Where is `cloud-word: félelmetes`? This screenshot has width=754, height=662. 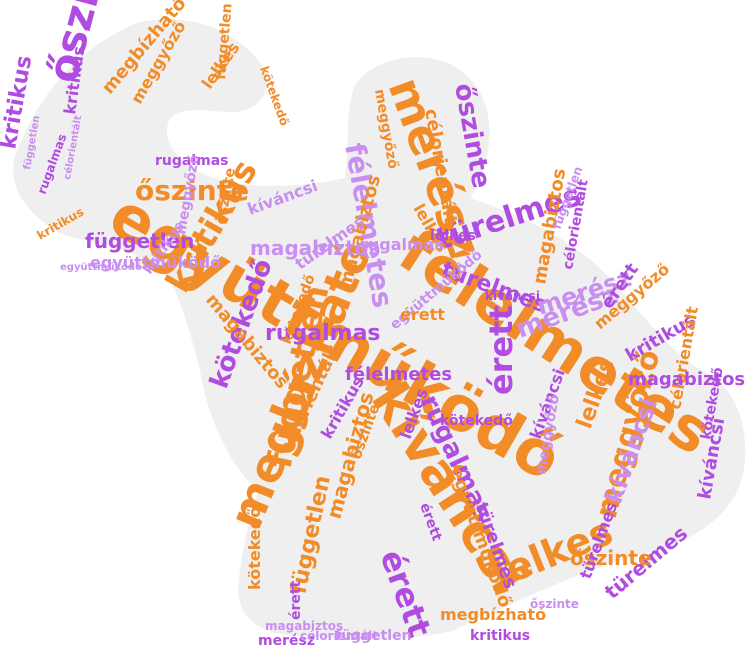 cloud-word: félelmetes is located at coordinates (398, 374).